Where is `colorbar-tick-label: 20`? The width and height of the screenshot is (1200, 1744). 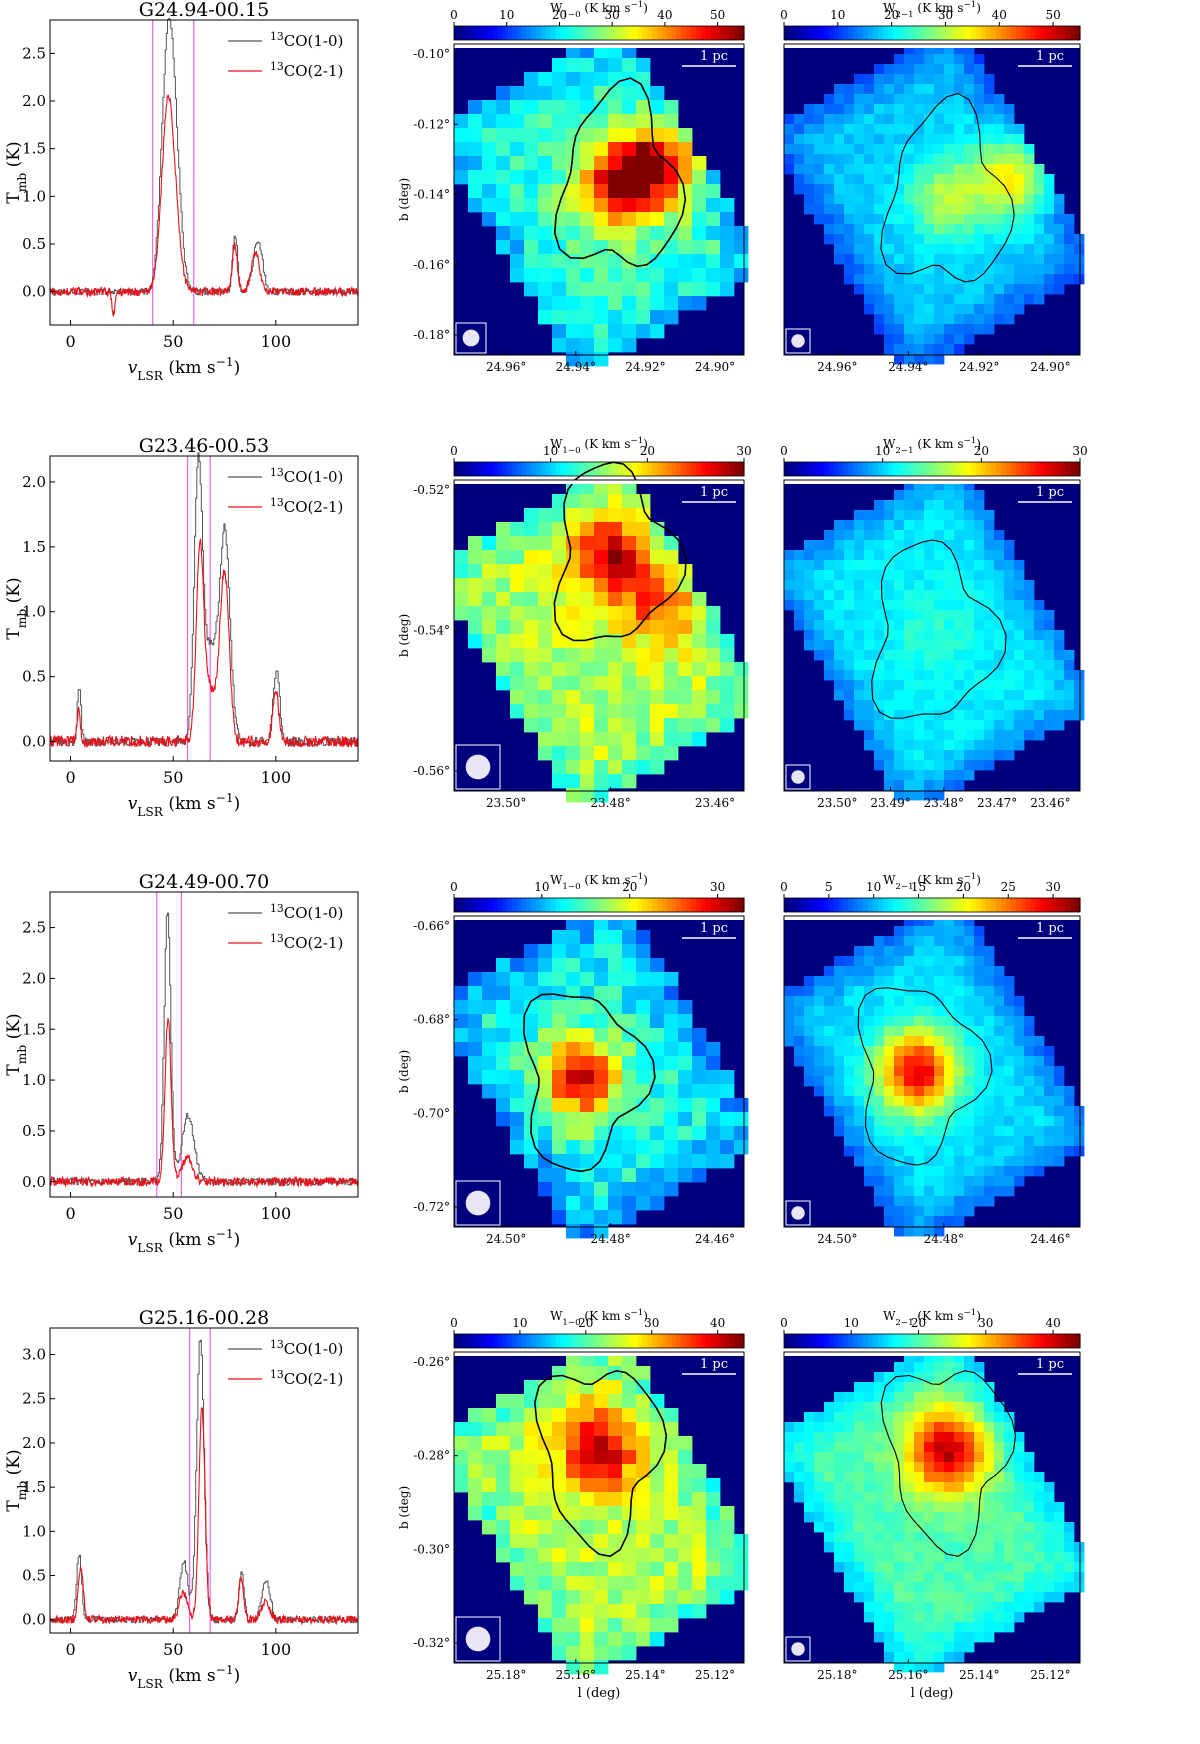 colorbar-tick-label: 20 is located at coordinates (963, 887).